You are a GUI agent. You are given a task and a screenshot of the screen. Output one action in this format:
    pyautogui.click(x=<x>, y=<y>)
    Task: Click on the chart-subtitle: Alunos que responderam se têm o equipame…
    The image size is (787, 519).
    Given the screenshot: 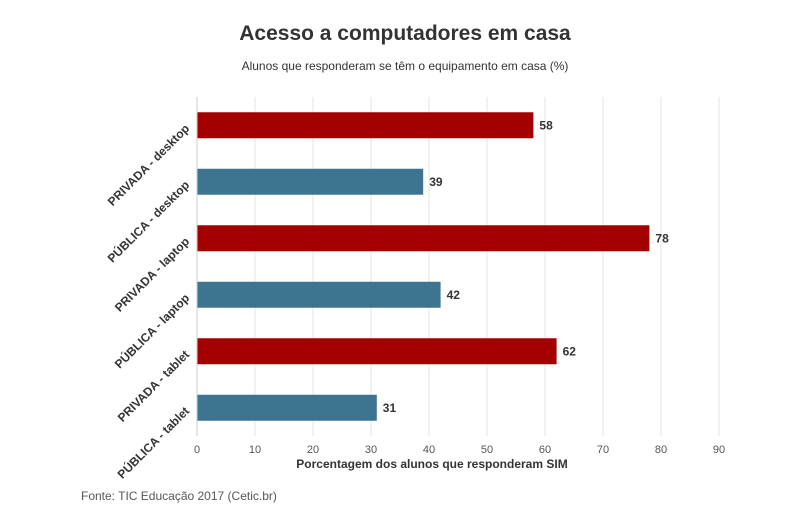 What is the action you would take?
    pyautogui.click(x=405, y=66)
    